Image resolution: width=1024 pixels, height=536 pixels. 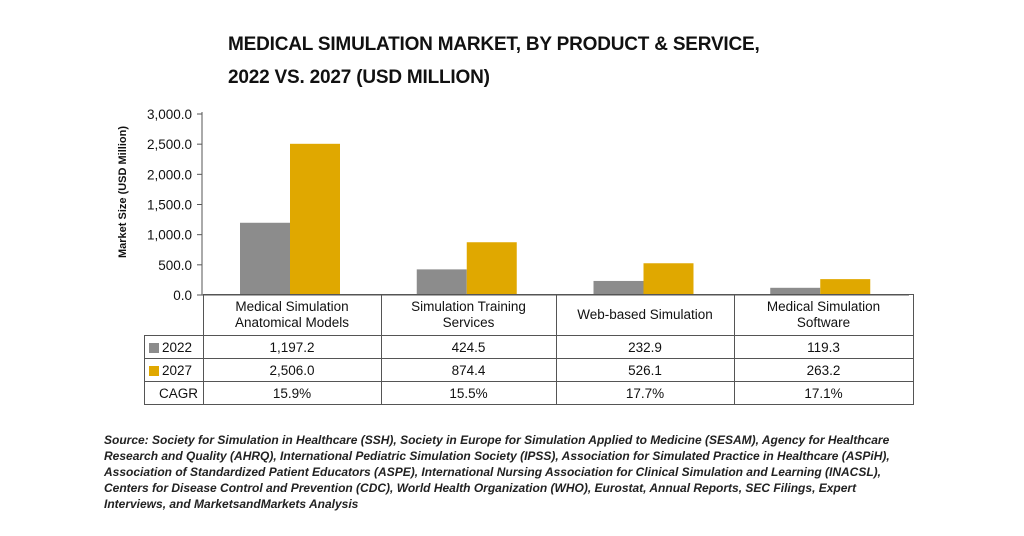 I want to click on chart-title-line-2: 2022 VS. 2027 (USD MILLION), so click(x=359, y=77).